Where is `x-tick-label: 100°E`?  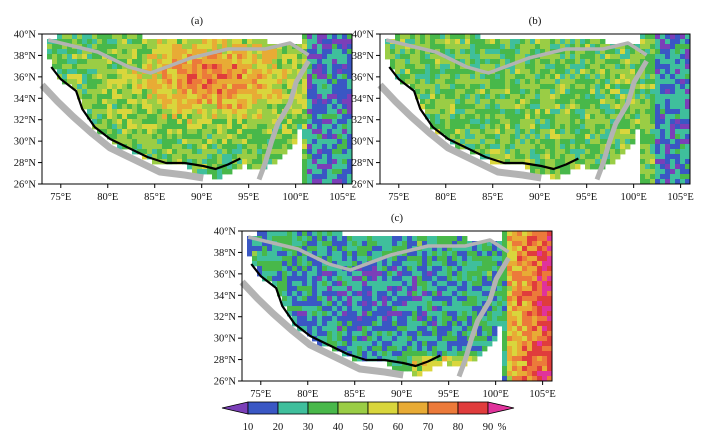
x-tick-label: 100°E is located at coordinates (633, 197).